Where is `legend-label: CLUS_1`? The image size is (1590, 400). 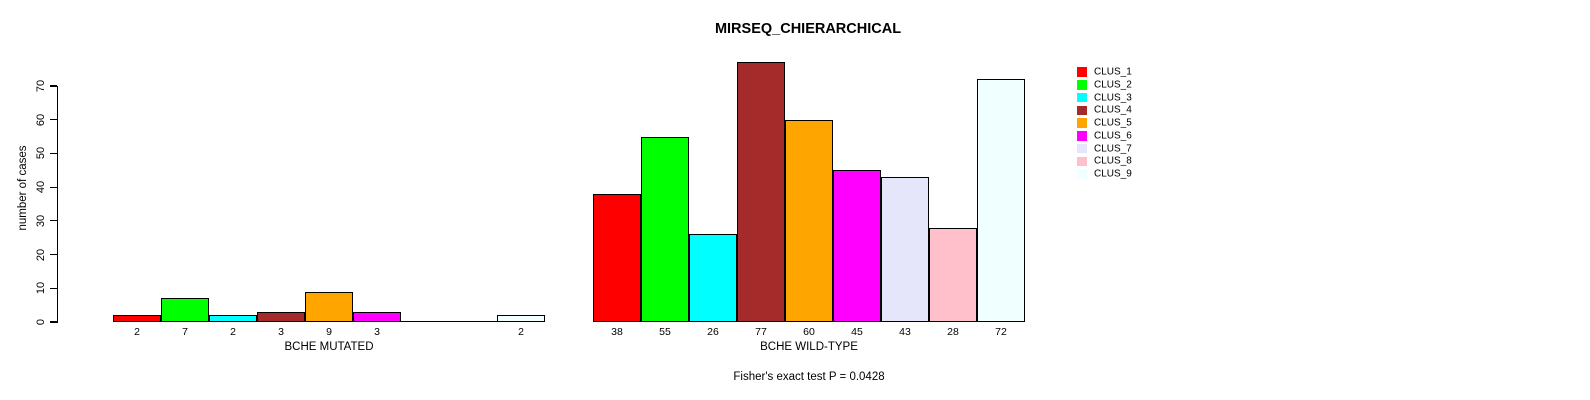 legend-label: CLUS_1 is located at coordinates (1113, 72).